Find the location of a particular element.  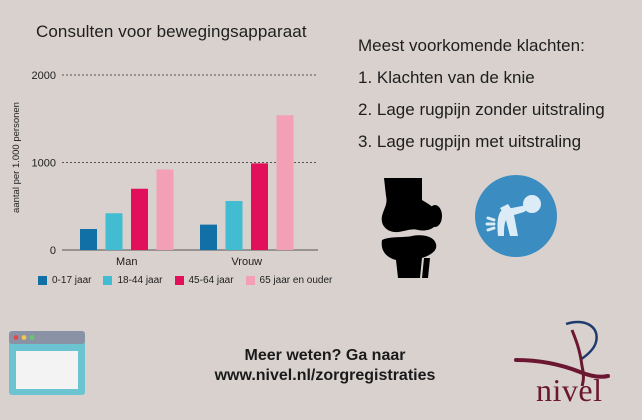

complaint-item: 3. Lage rugpijn met uitstraling is located at coordinates (470, 141).